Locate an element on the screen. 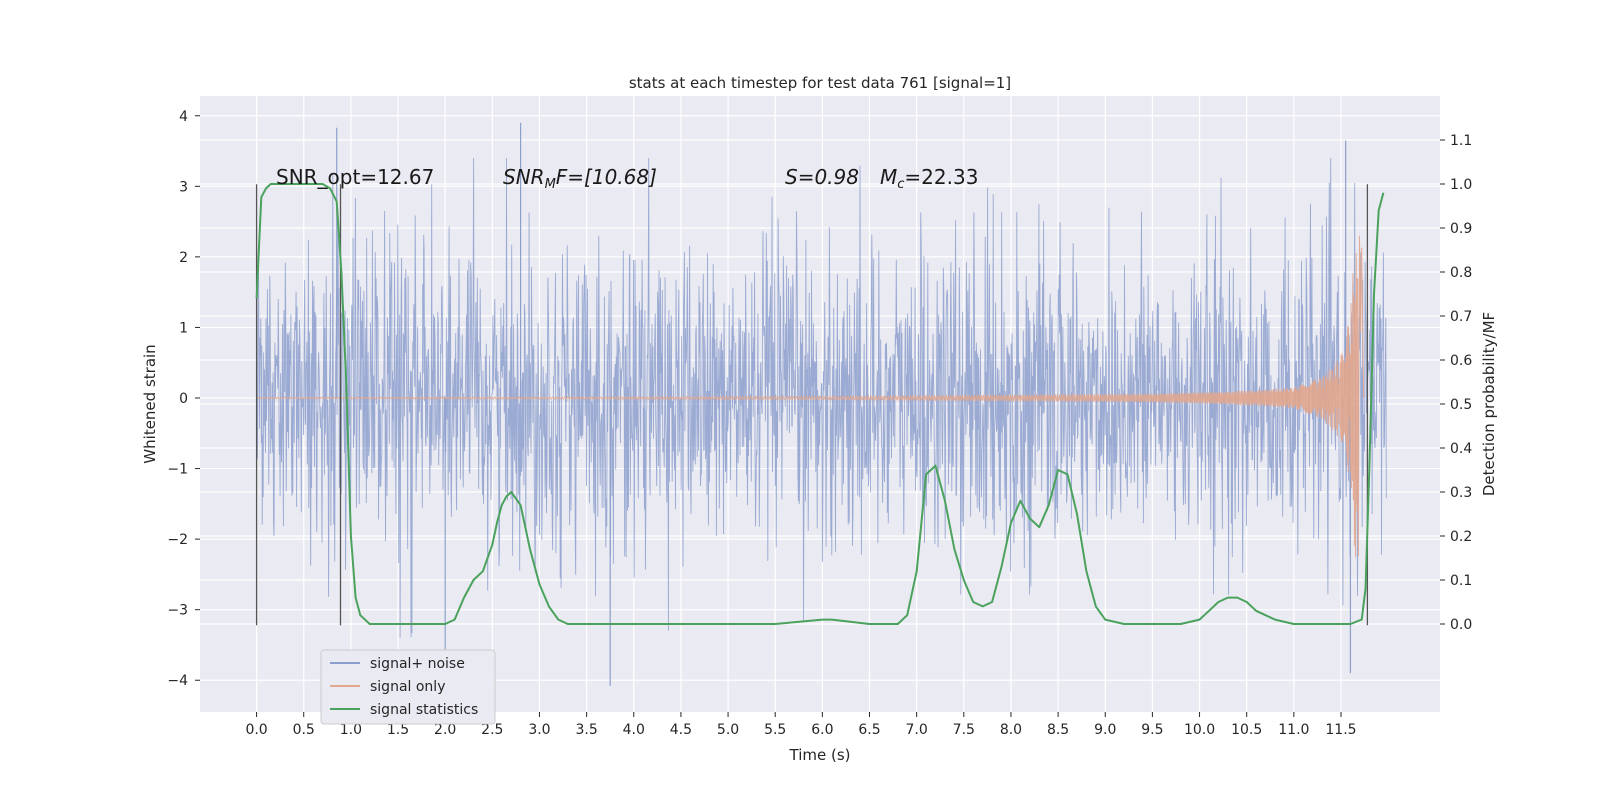  x-tick-label-19: 9.5 is located at coordinates (1152, 730).